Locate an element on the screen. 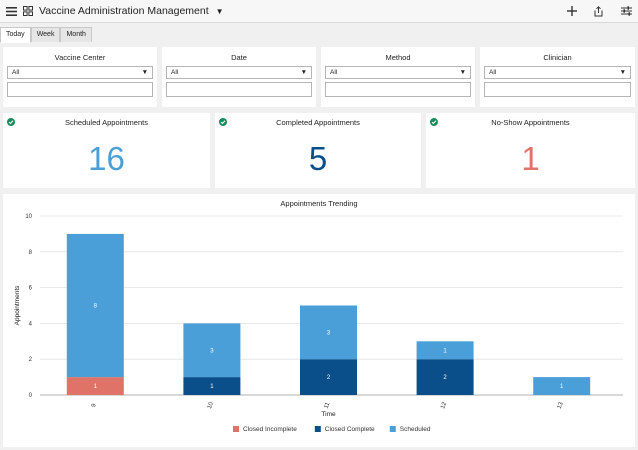 The image size is (638, 450). y-axis-label: Appointments is located at coordinates (17, 305).